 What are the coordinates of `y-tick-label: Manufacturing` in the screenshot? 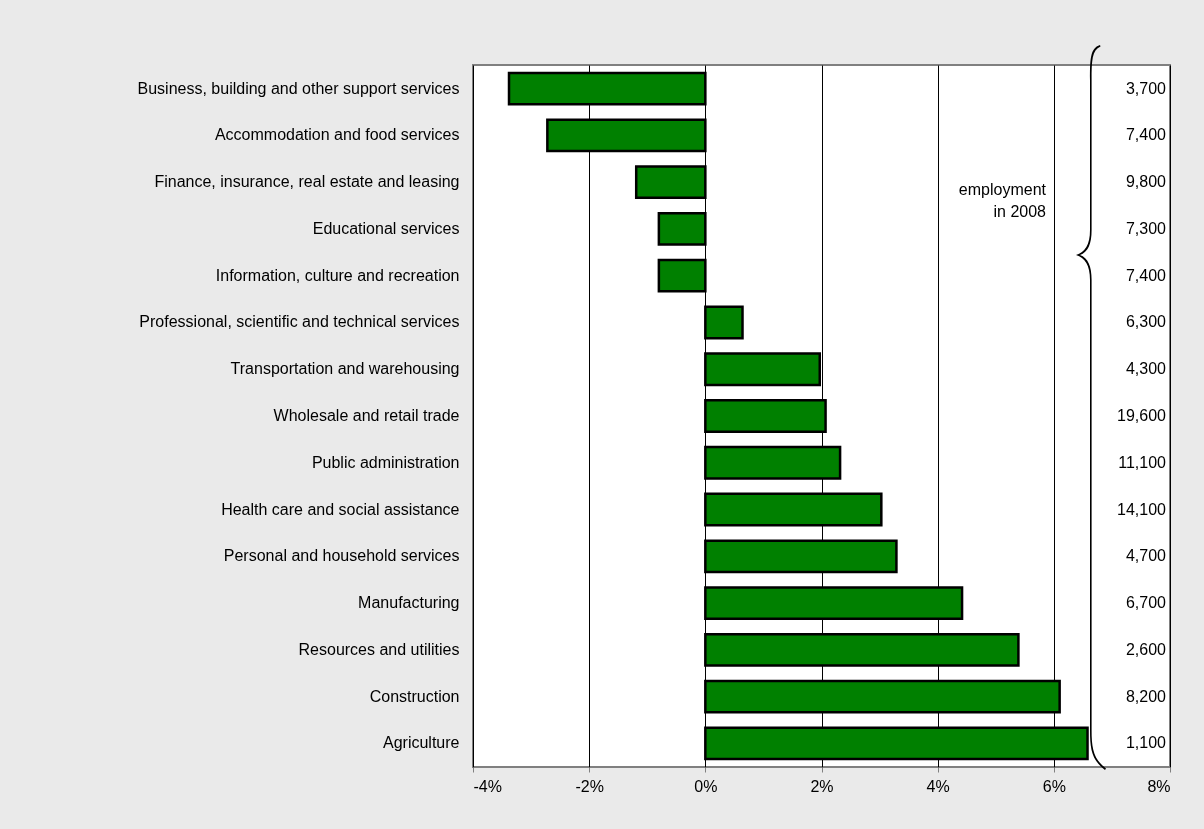 It's located at (409, 603).